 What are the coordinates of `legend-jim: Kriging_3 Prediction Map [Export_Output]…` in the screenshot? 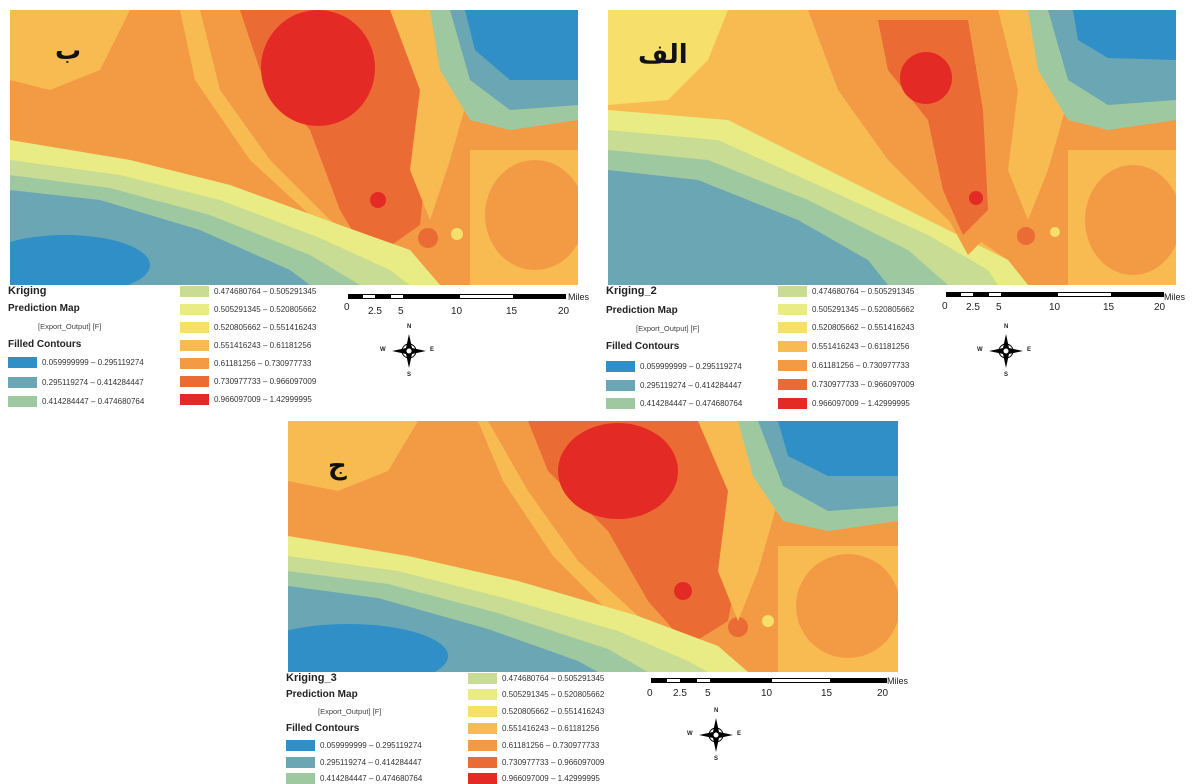 It's located at (476, 728).